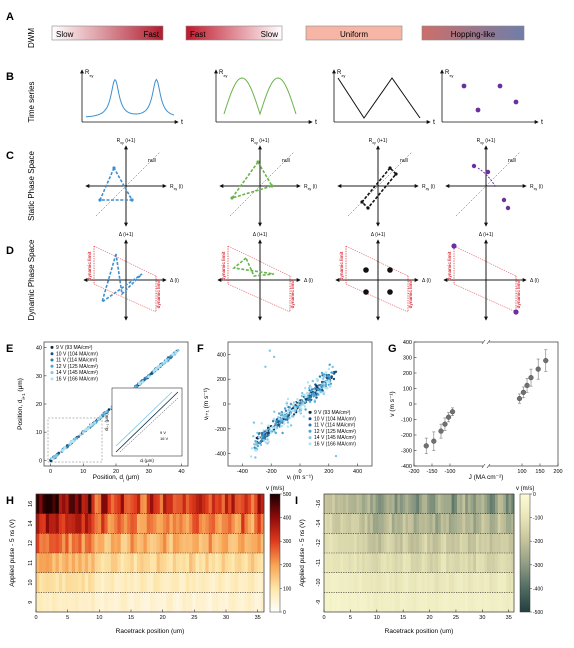 The width and height of the screenshot is (574, 648). Describe the element at coordinates (368, 208) in the screenshot. I see `phase-vertex` at that location.